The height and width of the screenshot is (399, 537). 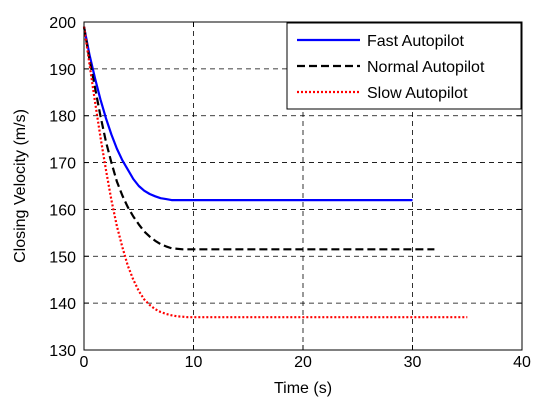 I want to click on x-tick-label: 10, so click(x=194, y=362).